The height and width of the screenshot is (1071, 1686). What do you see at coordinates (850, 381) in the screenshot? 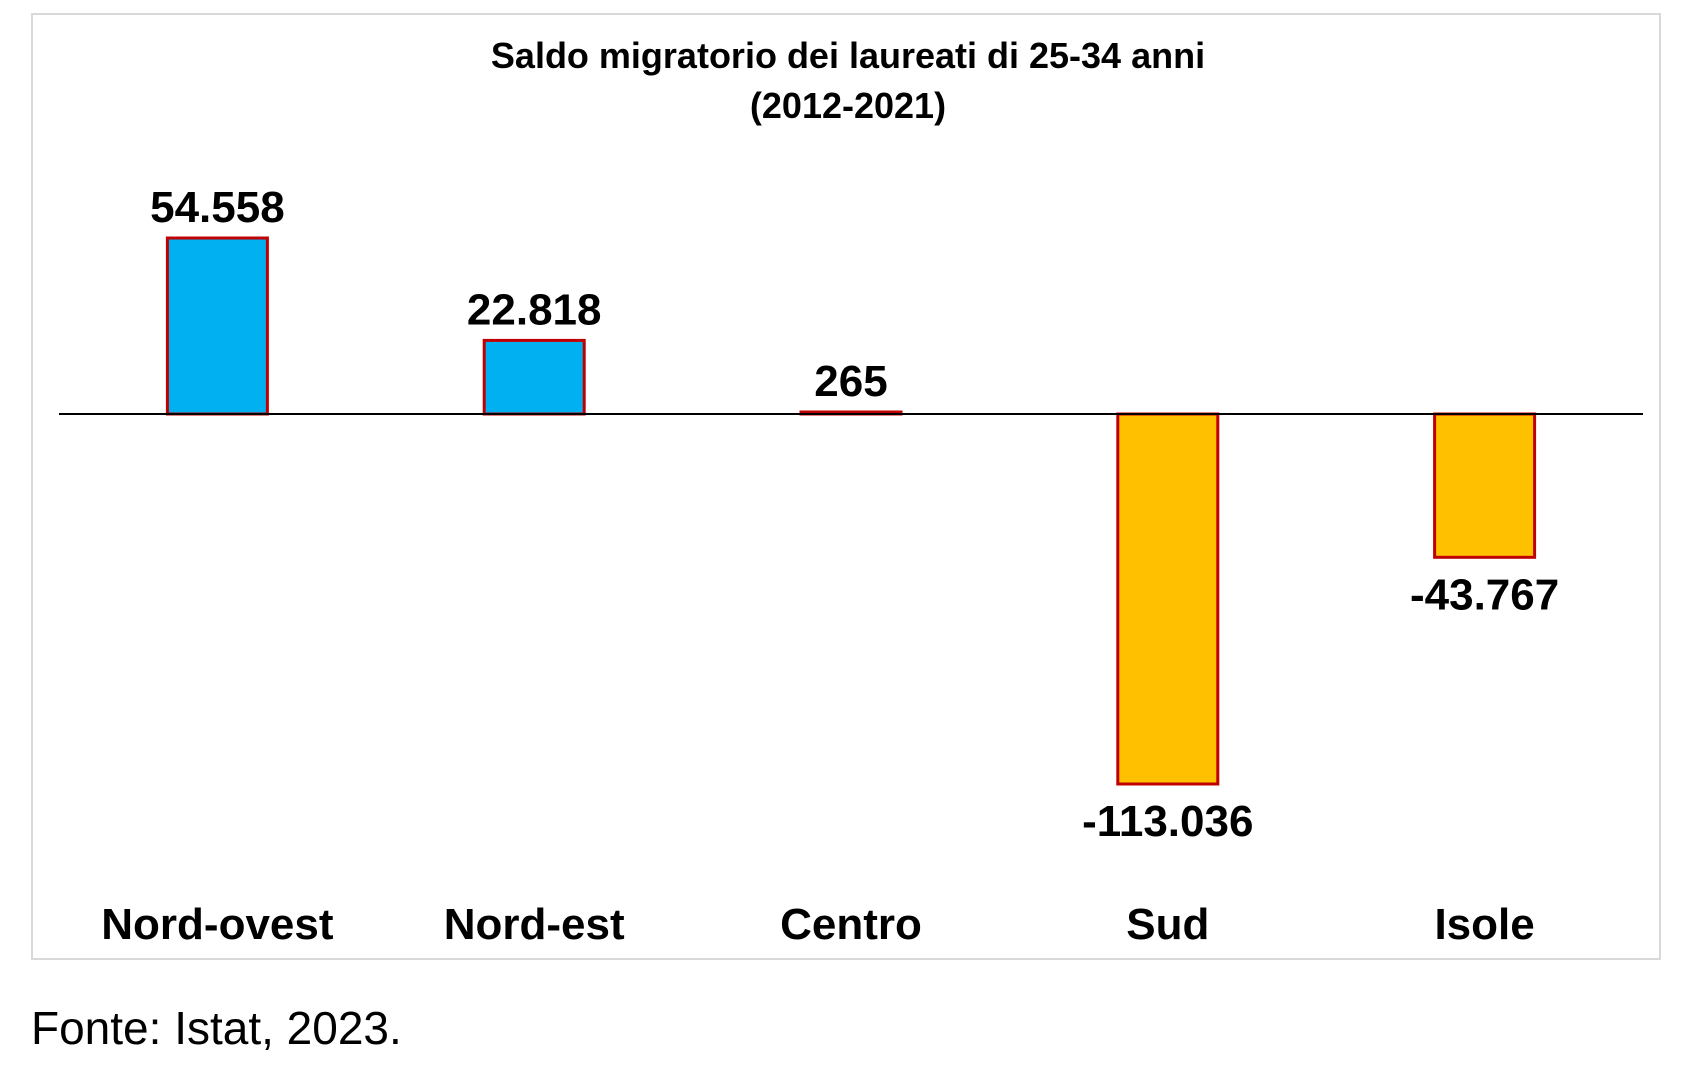
I see `value-label-centro: 265` at bounding box center [850, 381].